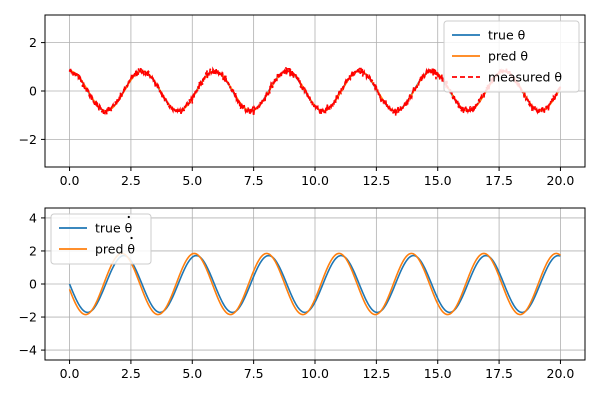 This screenshot has width=600, height=400. I want to click on legend: true θ pred θ, so click(101, 239).